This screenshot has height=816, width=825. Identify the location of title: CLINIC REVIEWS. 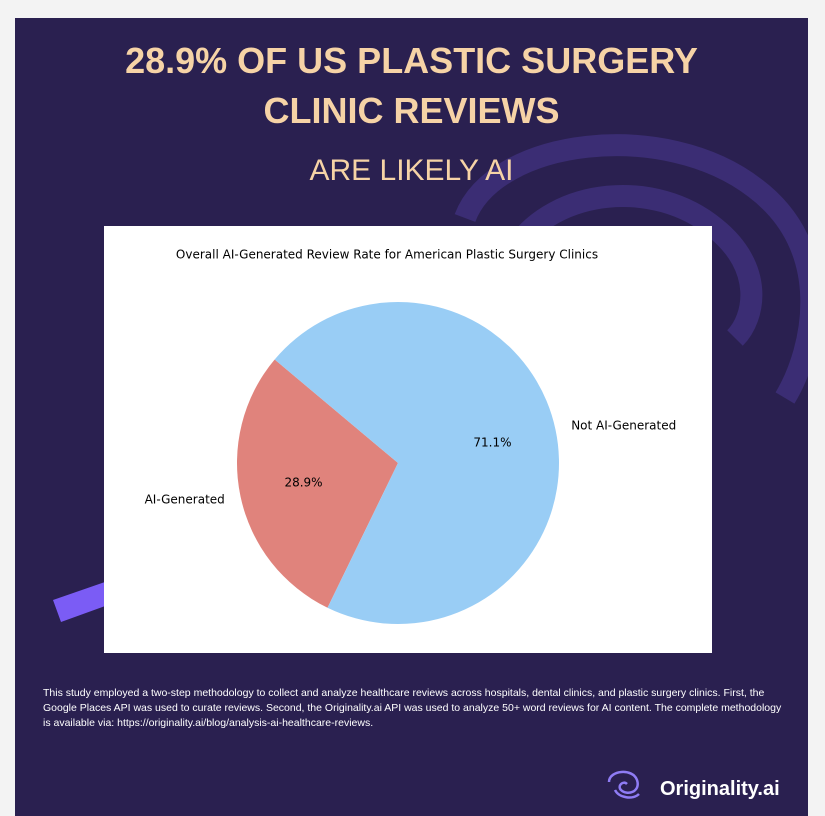
(411, 110).